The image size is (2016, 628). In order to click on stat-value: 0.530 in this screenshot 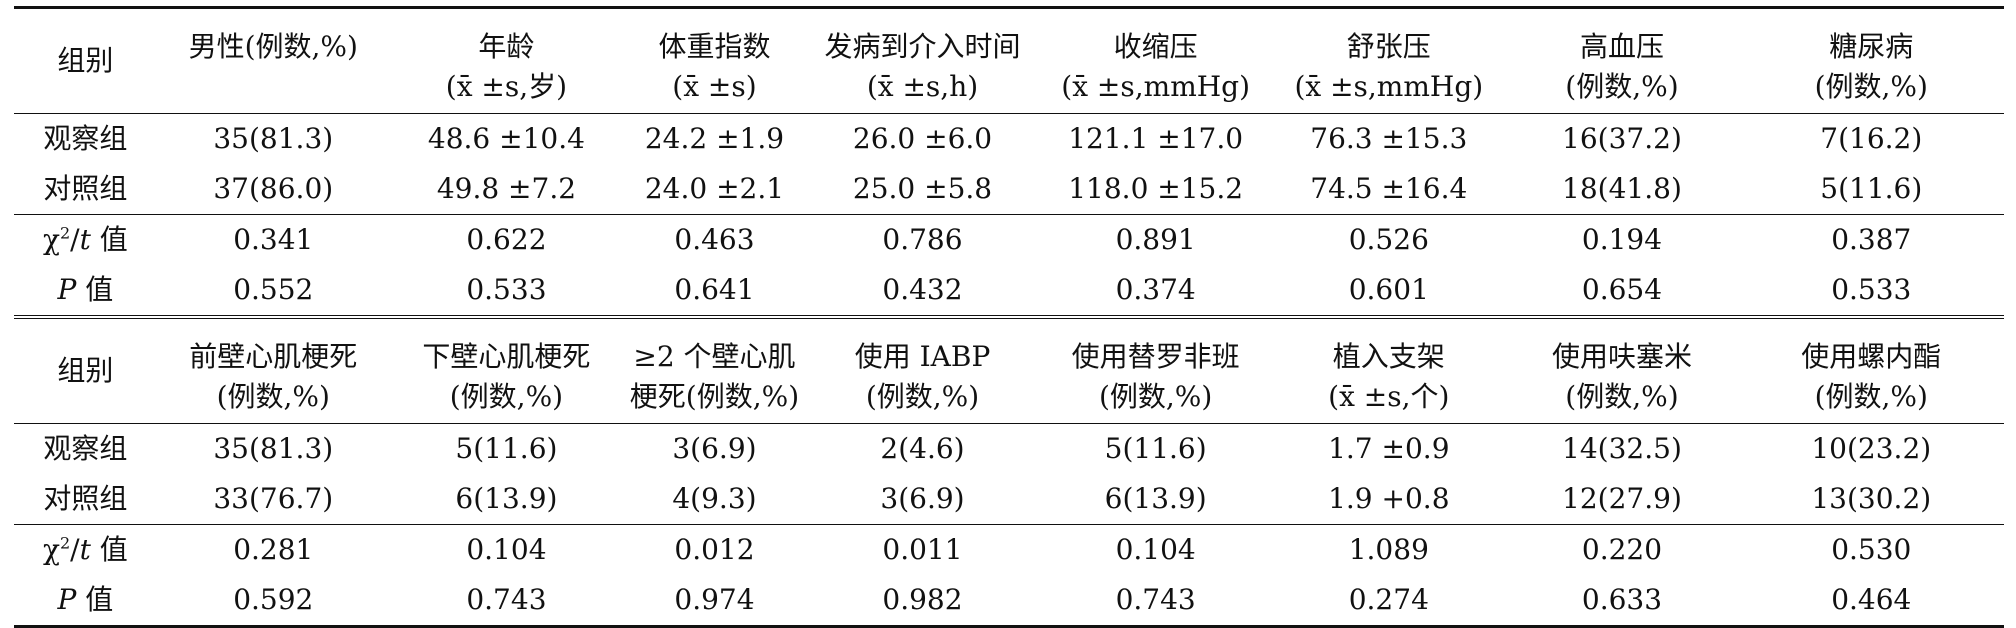, I will do `click(1871, 549)`.